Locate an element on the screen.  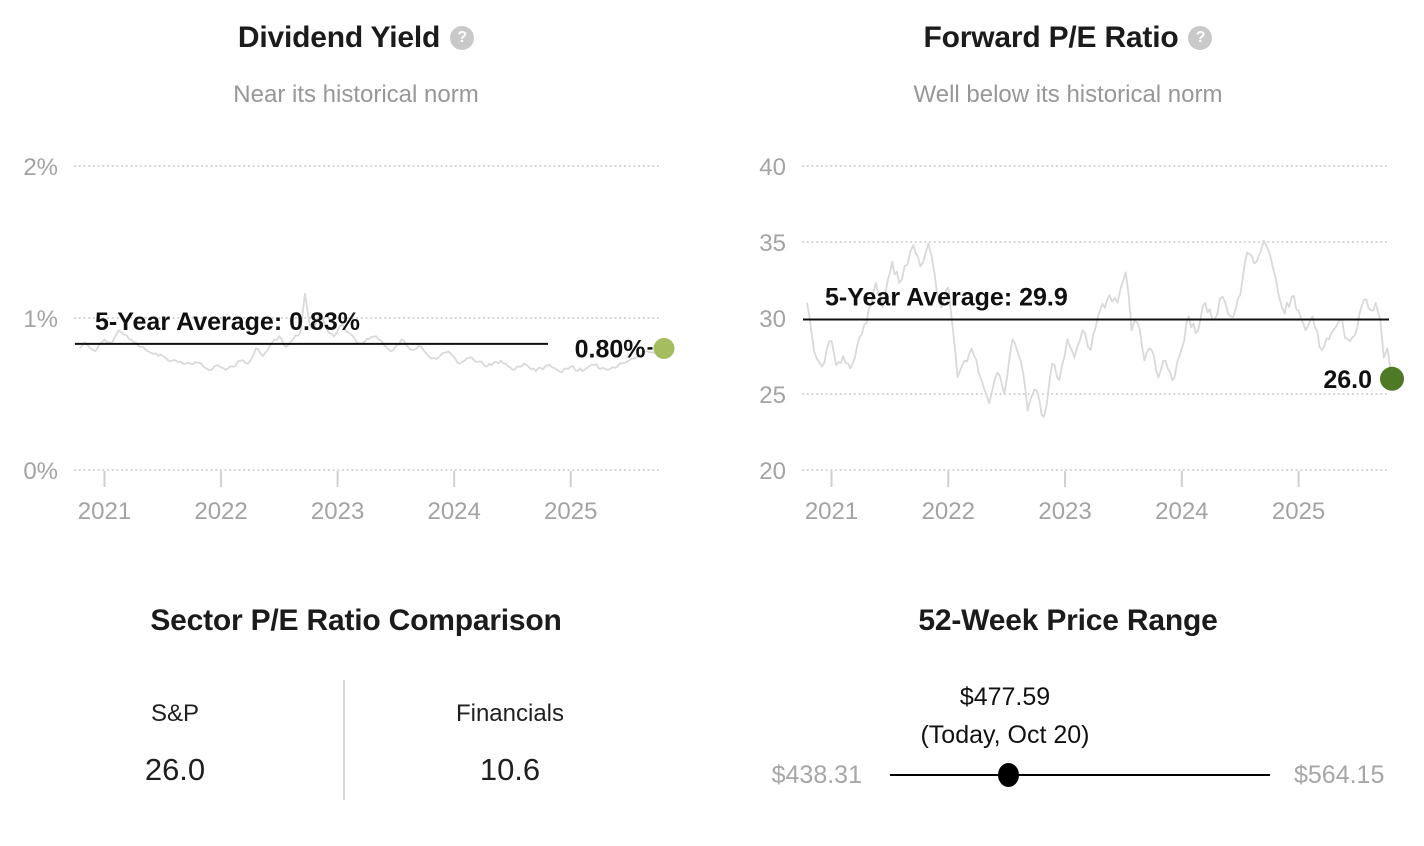
svg-text: 2% is located at coordinates (40, 167).